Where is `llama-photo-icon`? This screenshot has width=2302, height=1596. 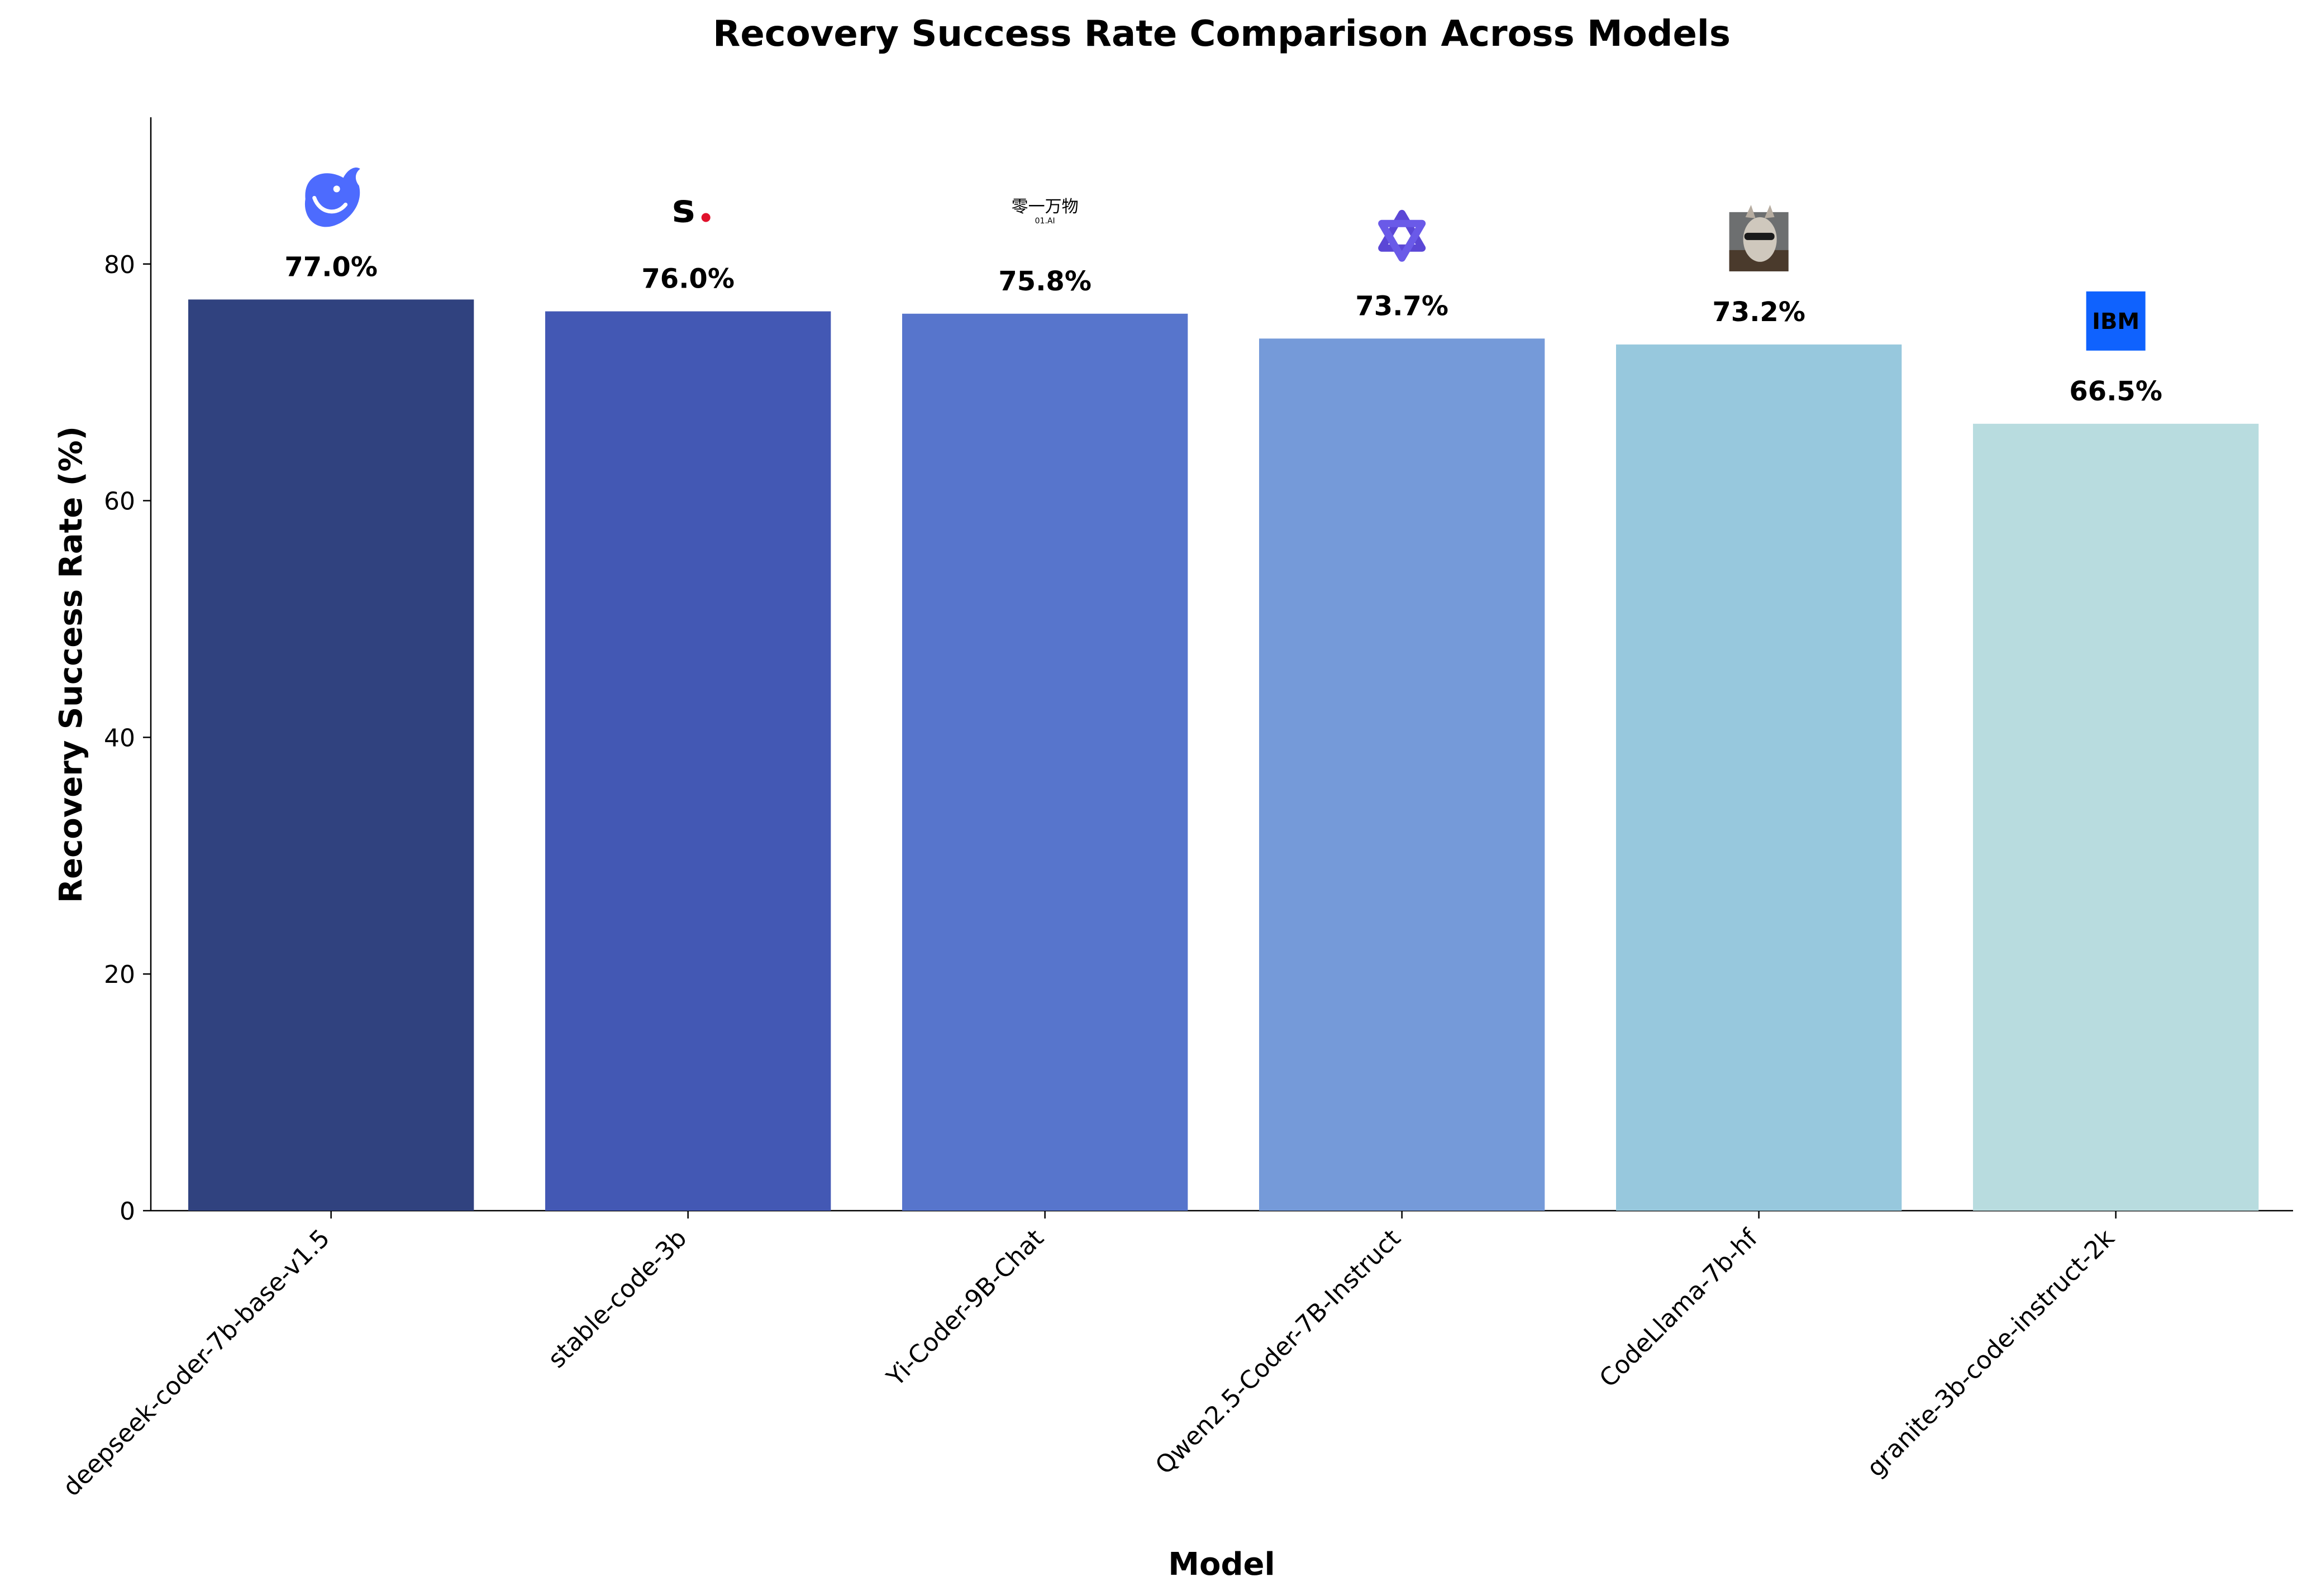 llama-photo-icon is located at coordinates (1759, 237).